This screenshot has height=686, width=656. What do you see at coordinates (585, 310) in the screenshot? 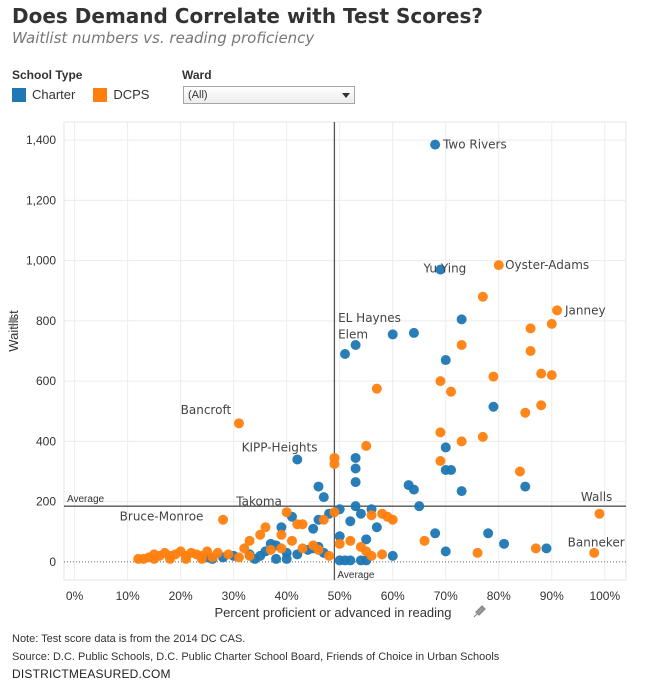
I see `point-annotation: Janney` at bounding box center [585, 310].